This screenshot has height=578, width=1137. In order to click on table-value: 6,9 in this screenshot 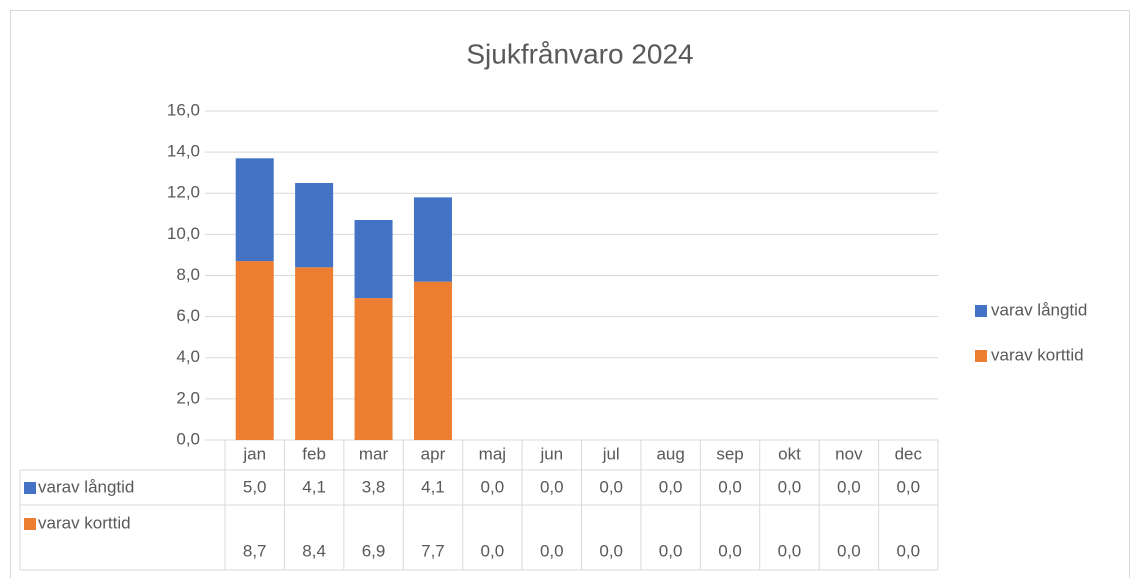, I will do `click(374, 550)`.